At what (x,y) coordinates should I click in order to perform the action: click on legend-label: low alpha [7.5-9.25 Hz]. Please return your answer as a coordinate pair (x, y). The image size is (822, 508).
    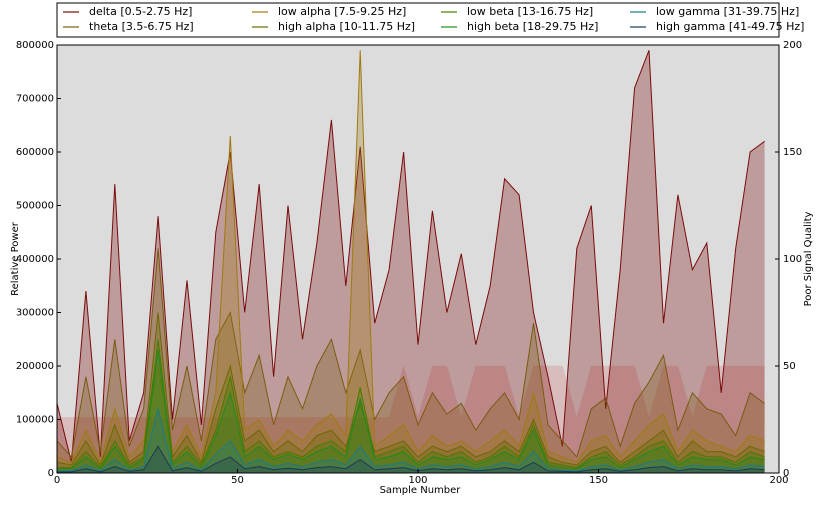
    Looking at the image, I should click on (342, 11).